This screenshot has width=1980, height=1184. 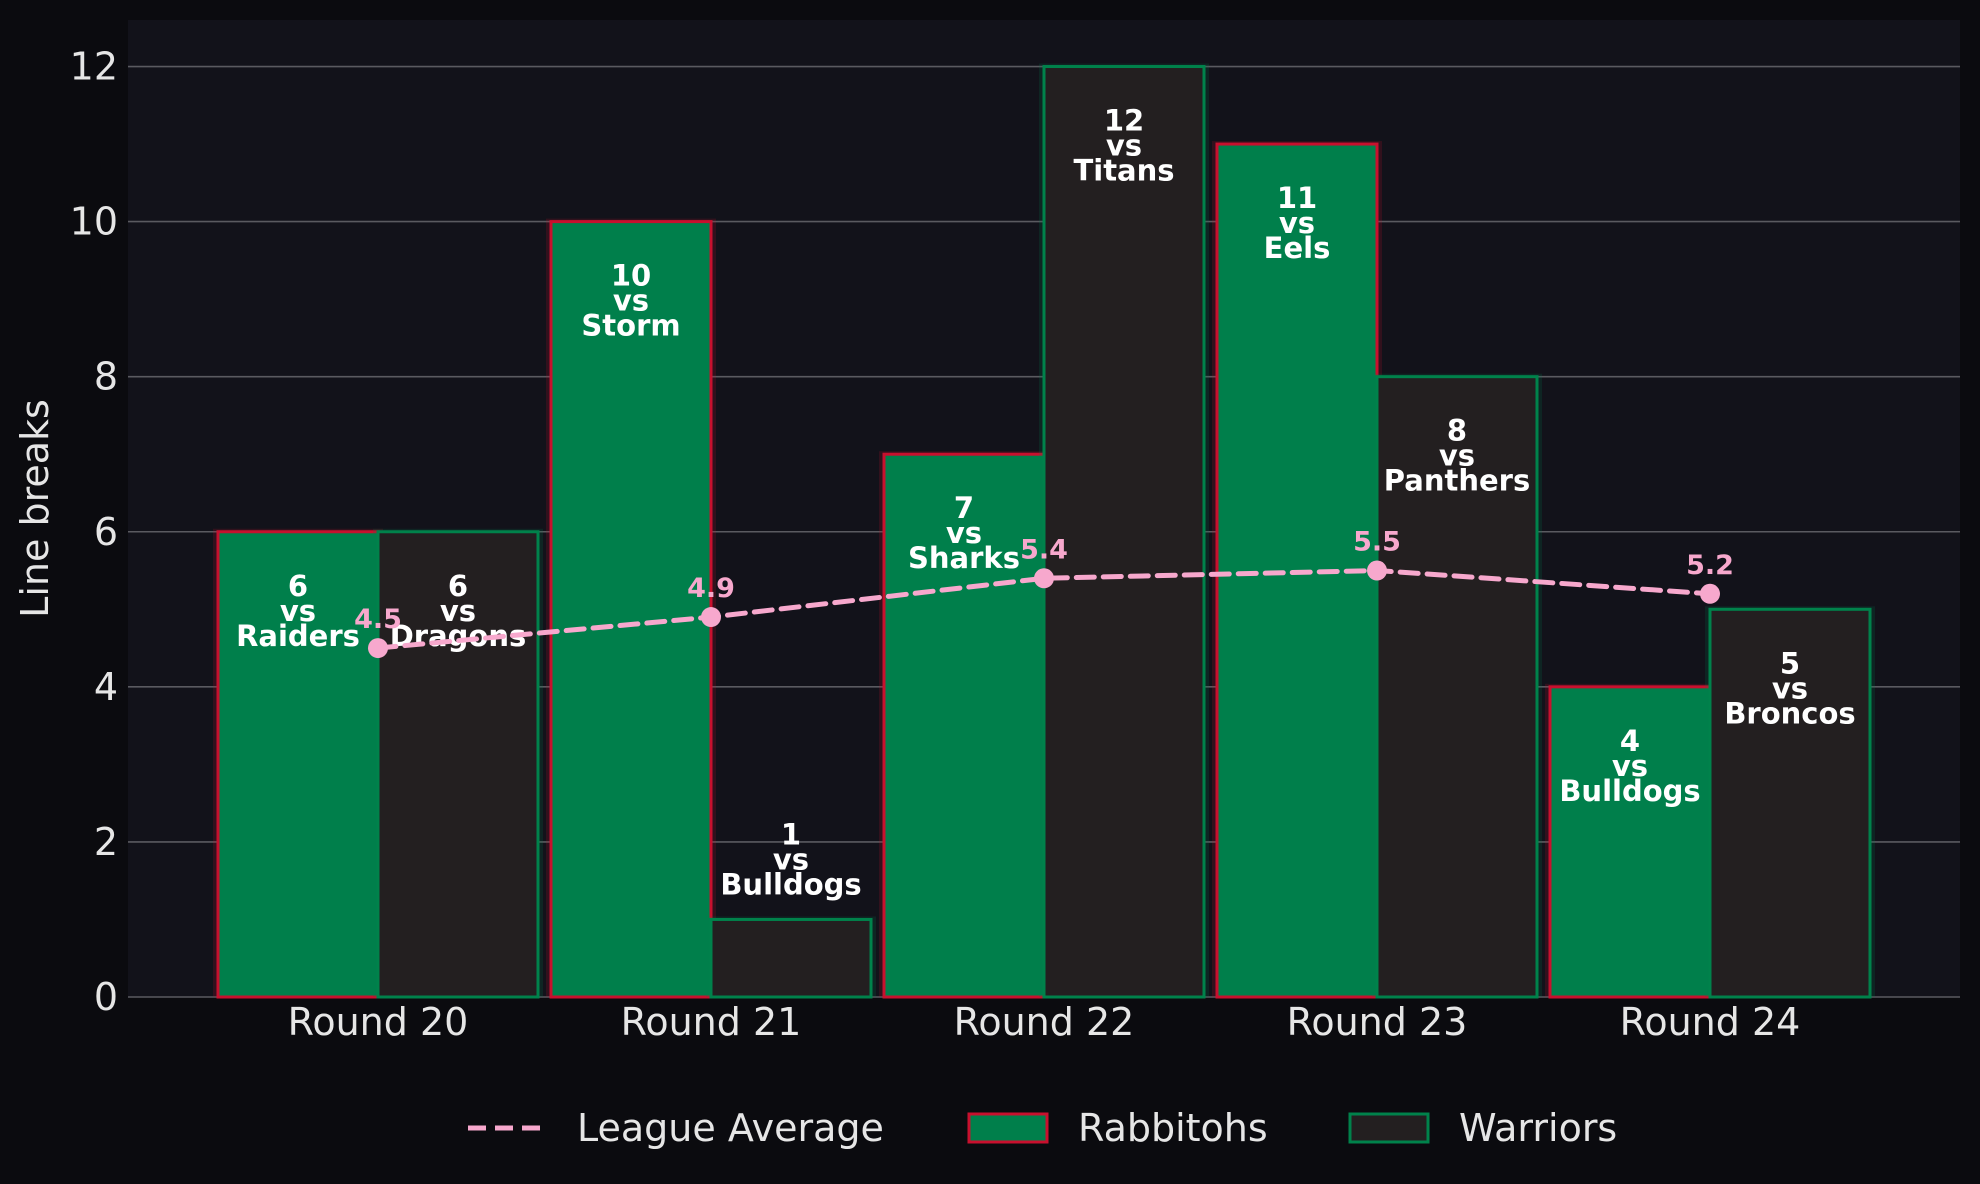 What do you see at coordinates (1044, 1022) in the screenshot?
I see `x-tick-label: Round 22` at bounding box center [1044, 1022].